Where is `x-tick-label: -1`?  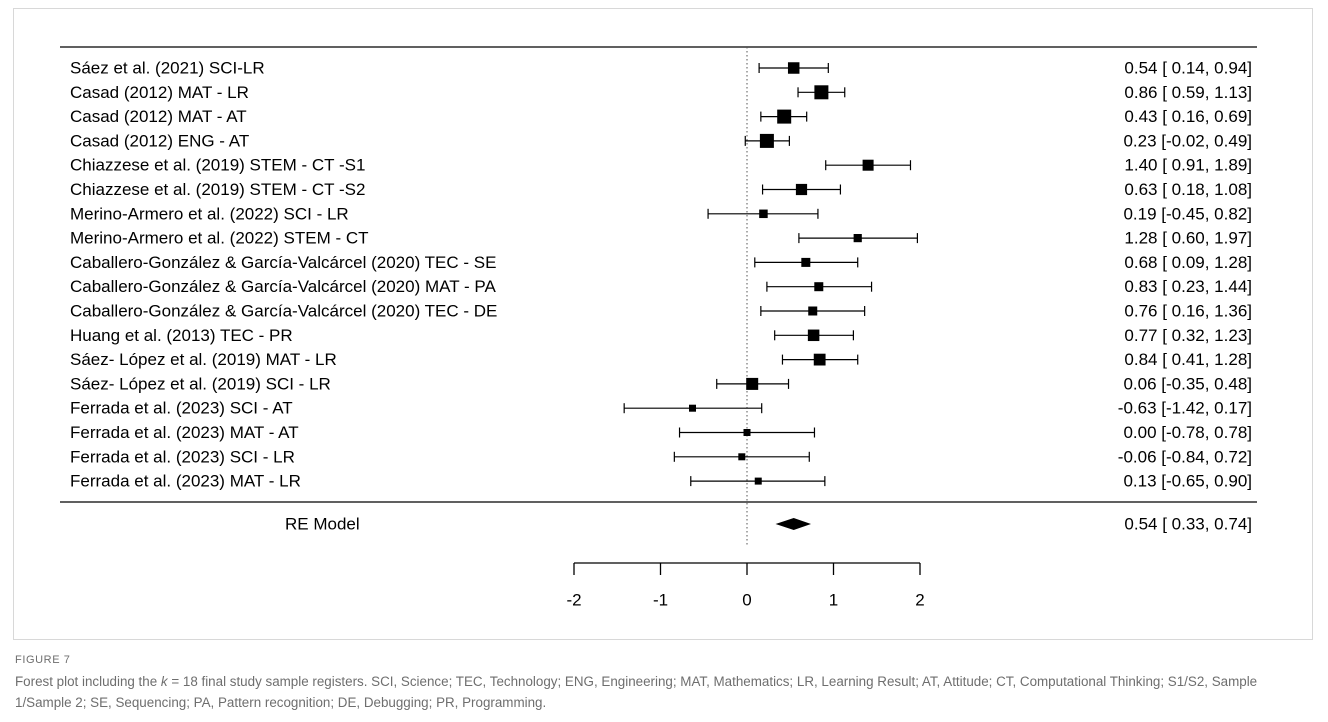 x-tick-label: -1 is located at coordinates (660, 600).